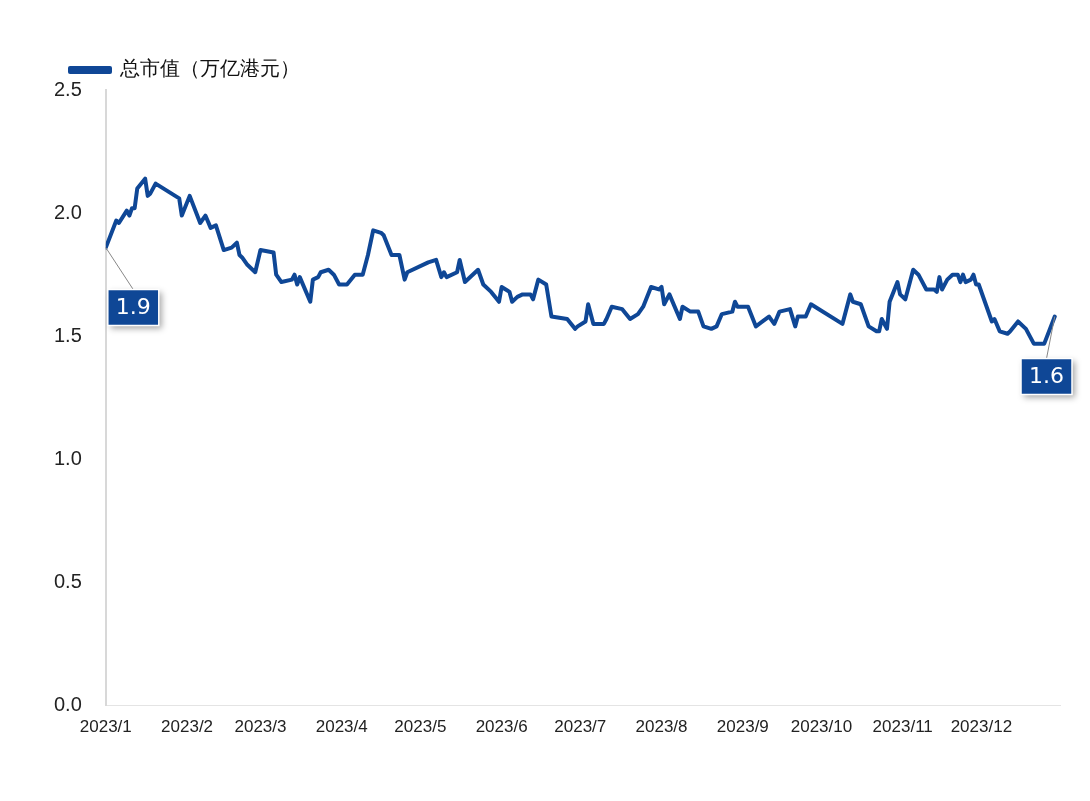  What do you see at coordinates (105, 727) in the screenshot?
I see `x-tick-label: 2023/1` at bounding box center [105, 727].